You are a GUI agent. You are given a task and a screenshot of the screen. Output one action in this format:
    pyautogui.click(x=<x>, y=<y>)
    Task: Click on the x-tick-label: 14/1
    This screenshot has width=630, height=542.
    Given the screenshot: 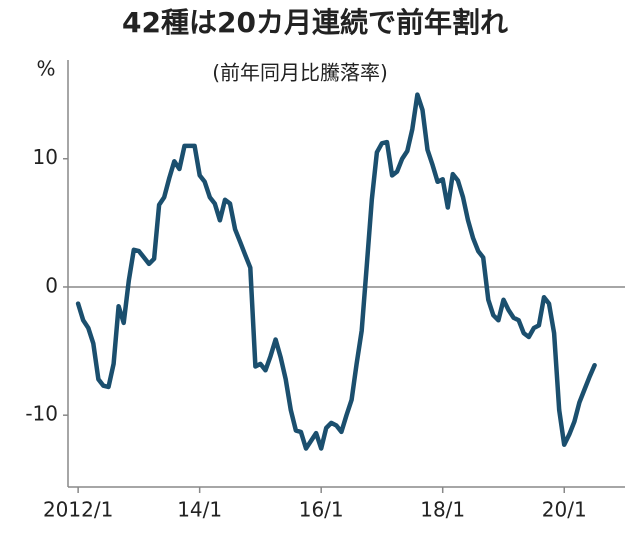 What is the action you would take?
    pyautogui.click(x=199, y=510)
    